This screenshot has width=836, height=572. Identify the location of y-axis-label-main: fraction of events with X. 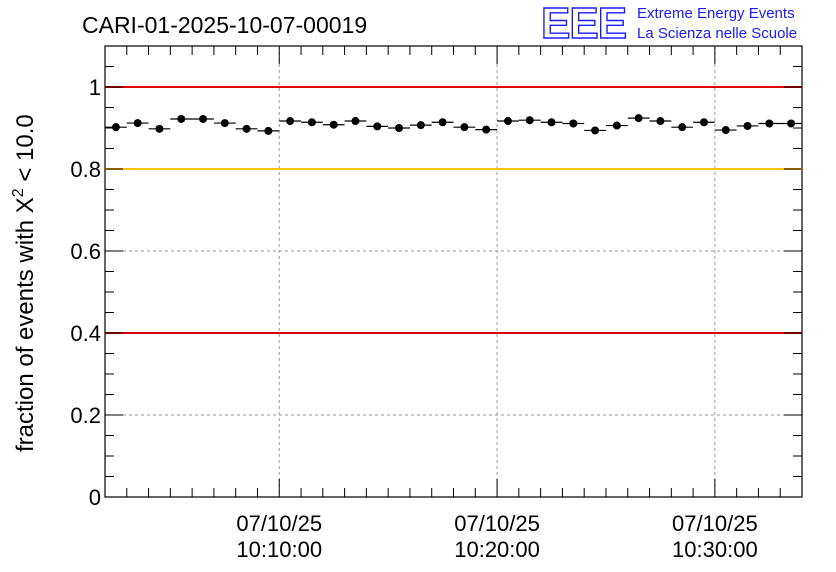
(25, 324).